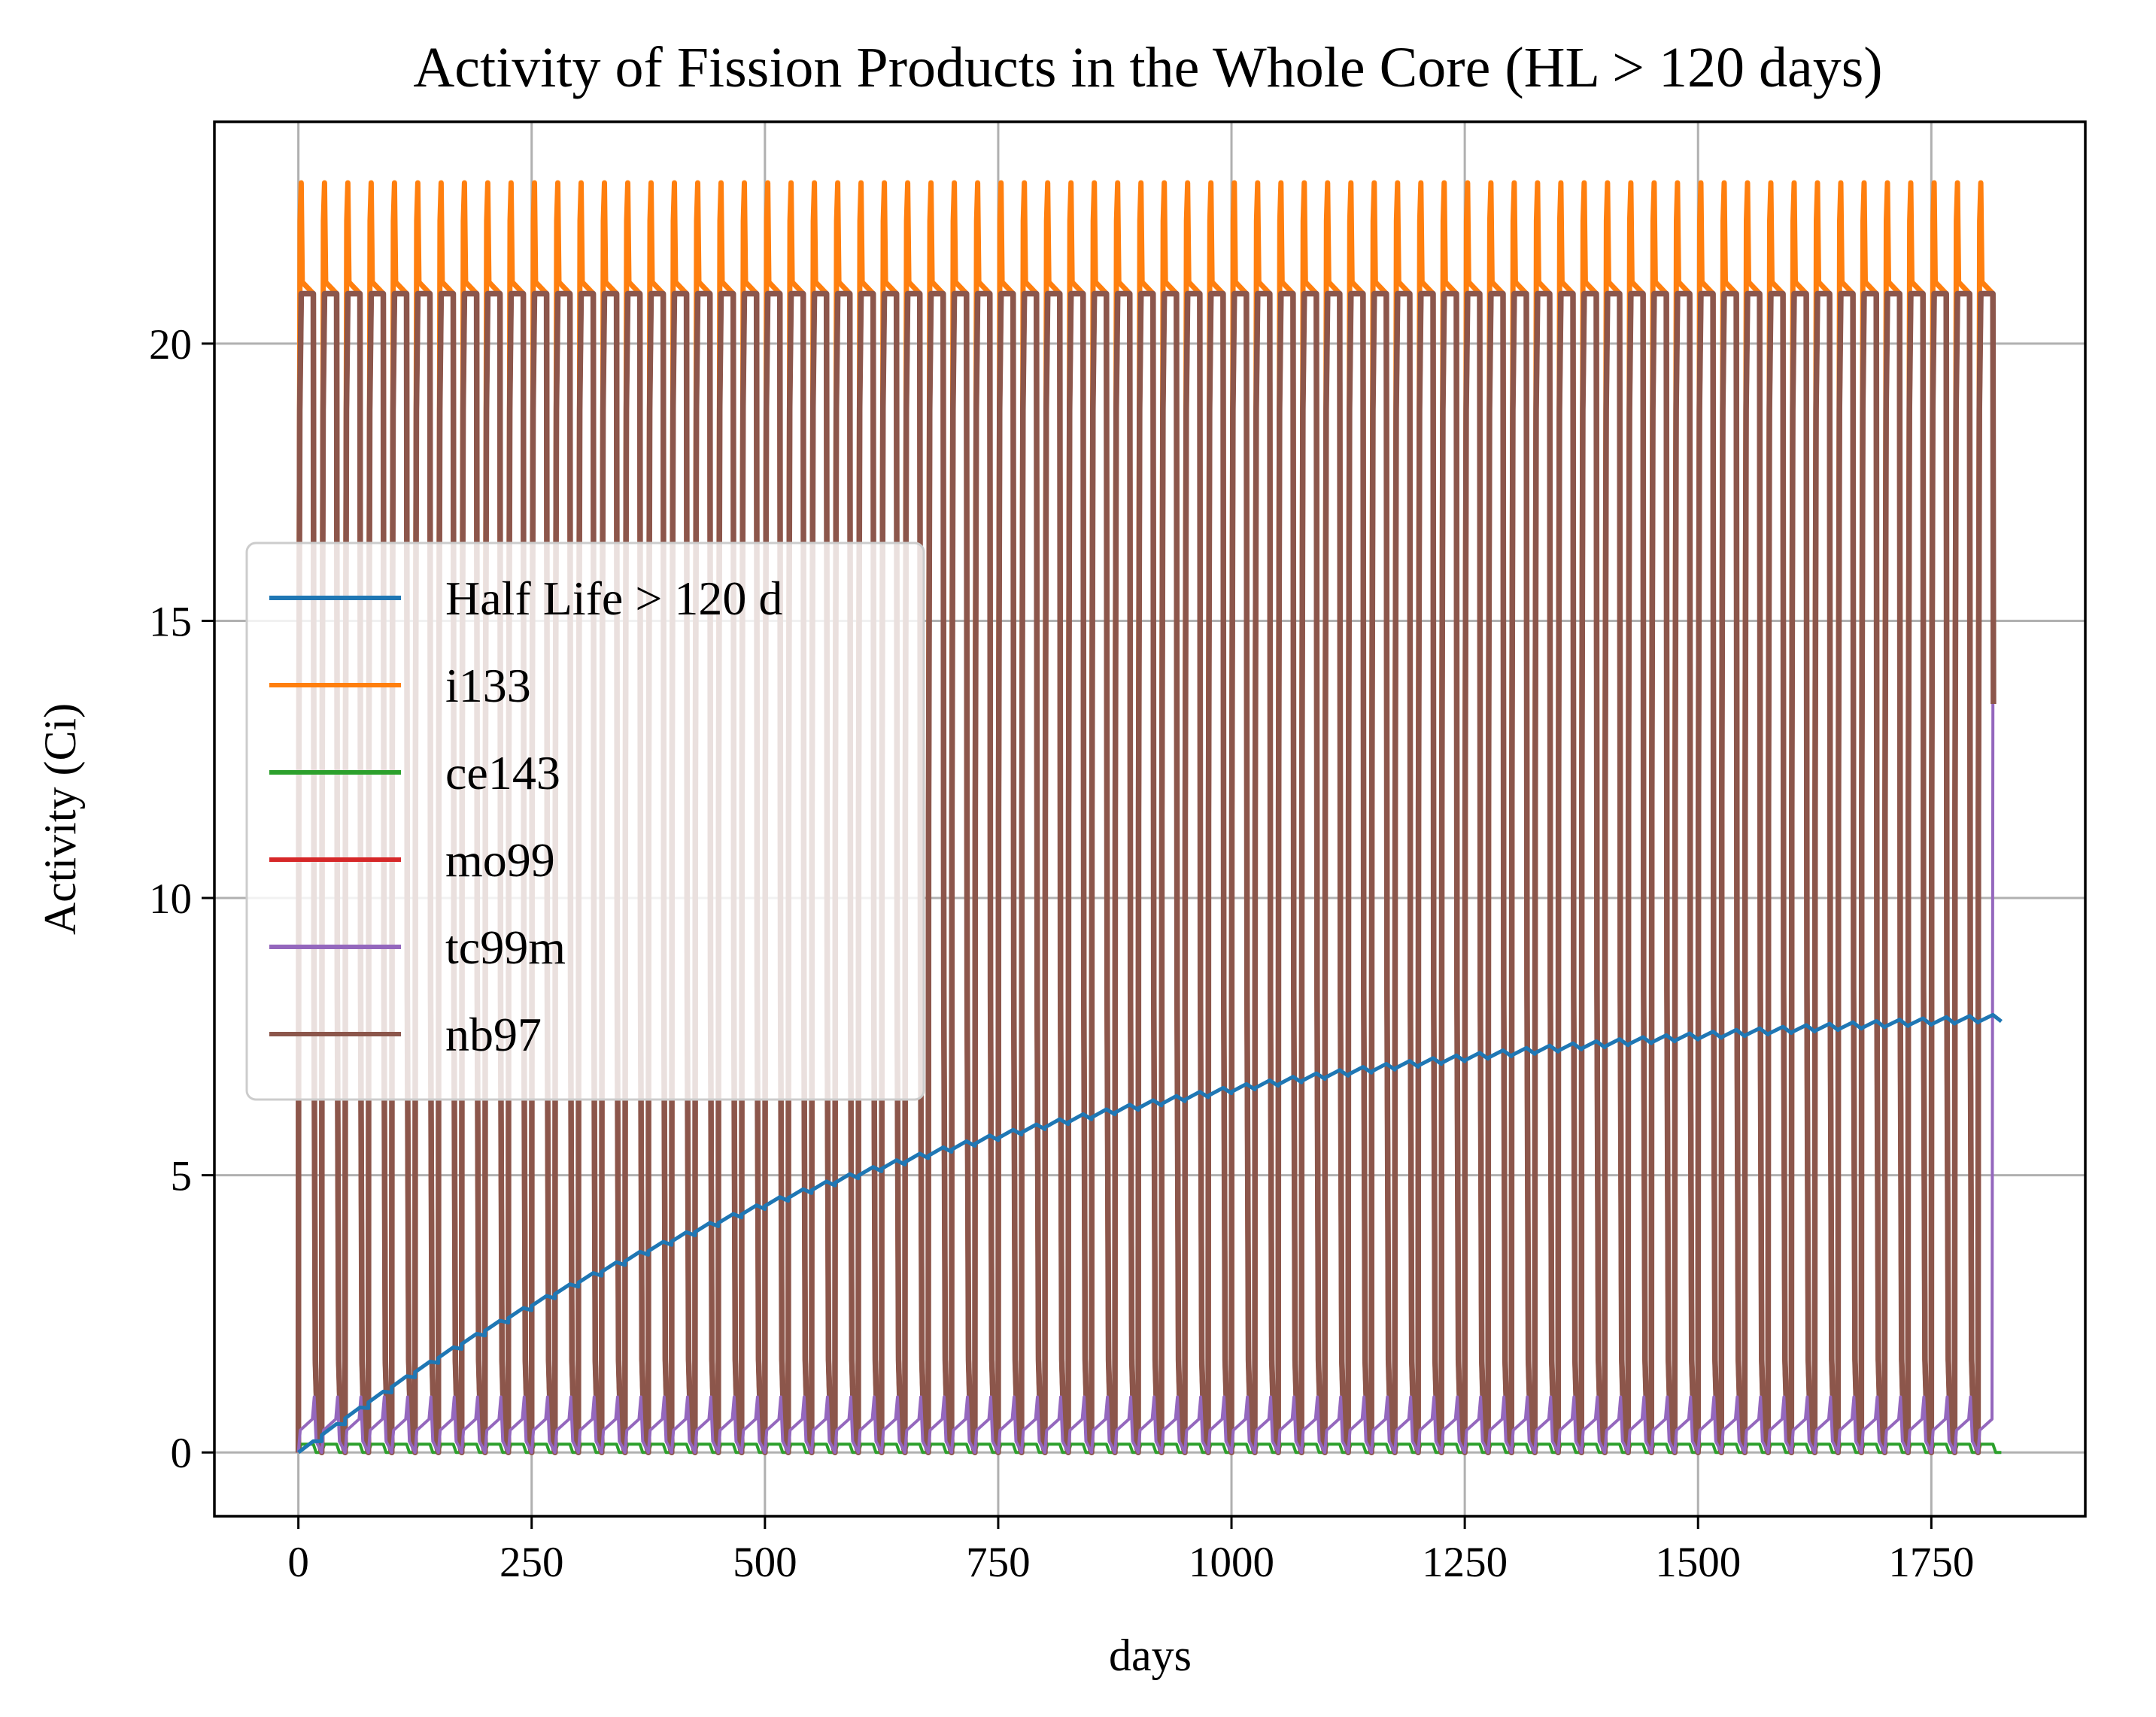  Describe the element at coordinates (998, 1562) in the screenshot. I see `x-tick-label: 750` at that location.